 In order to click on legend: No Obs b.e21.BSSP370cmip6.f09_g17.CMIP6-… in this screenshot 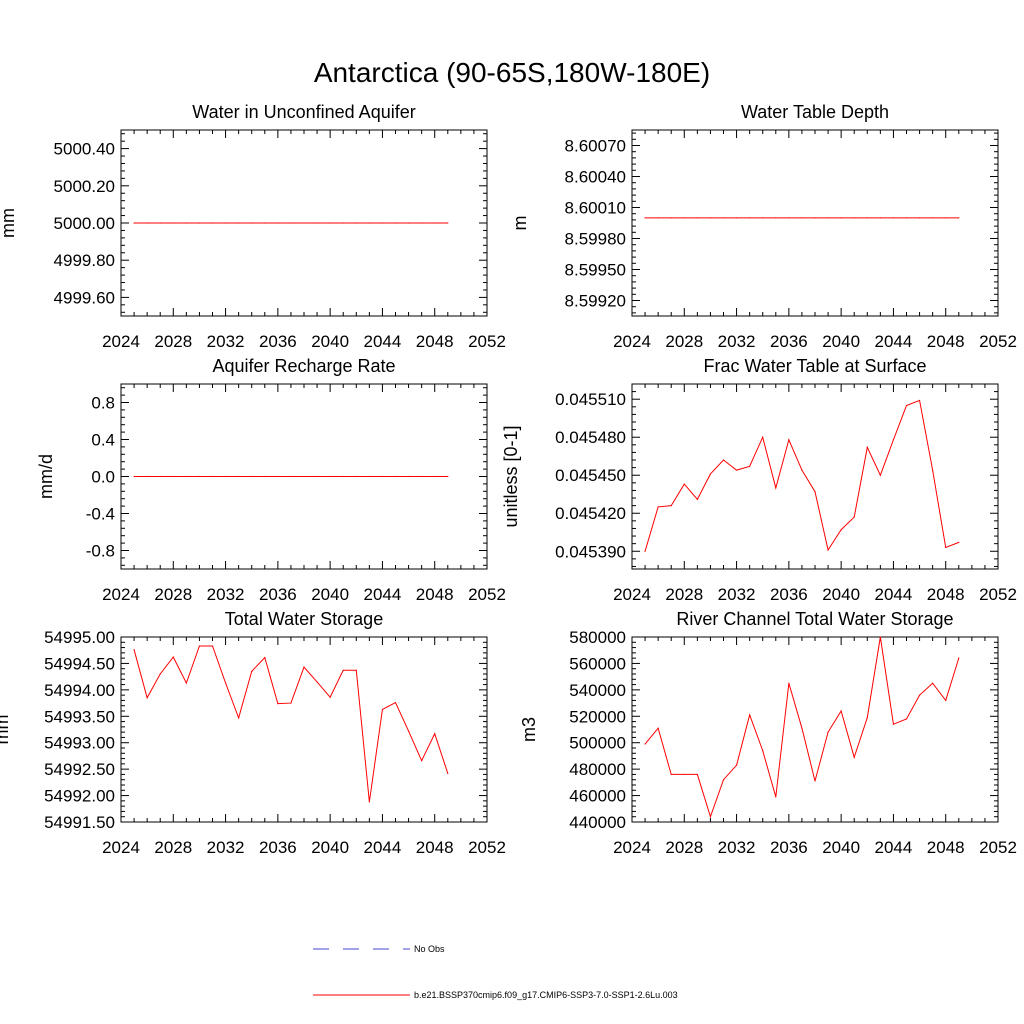, I will do `click(495, 972)`.